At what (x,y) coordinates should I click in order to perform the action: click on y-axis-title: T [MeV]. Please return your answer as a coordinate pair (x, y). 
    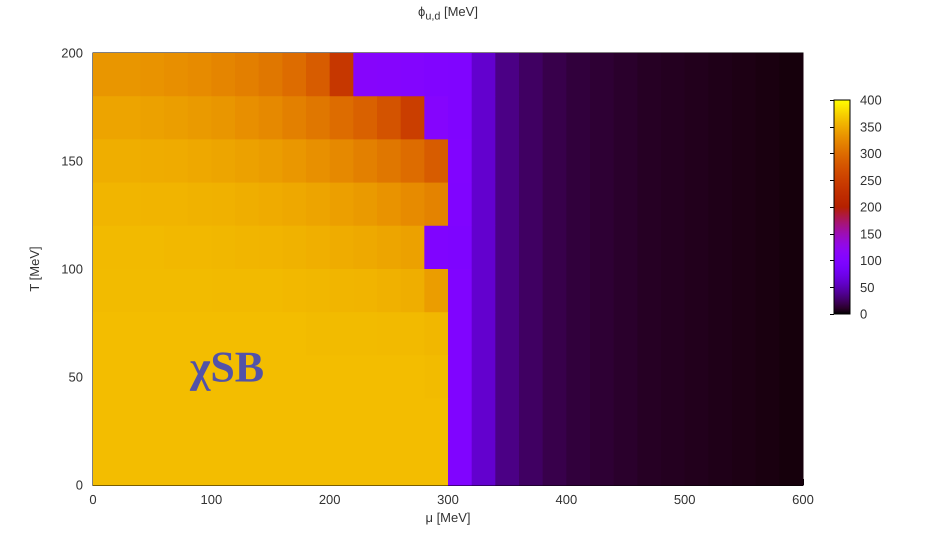
    Looking at the image, I should click on (34, 269).